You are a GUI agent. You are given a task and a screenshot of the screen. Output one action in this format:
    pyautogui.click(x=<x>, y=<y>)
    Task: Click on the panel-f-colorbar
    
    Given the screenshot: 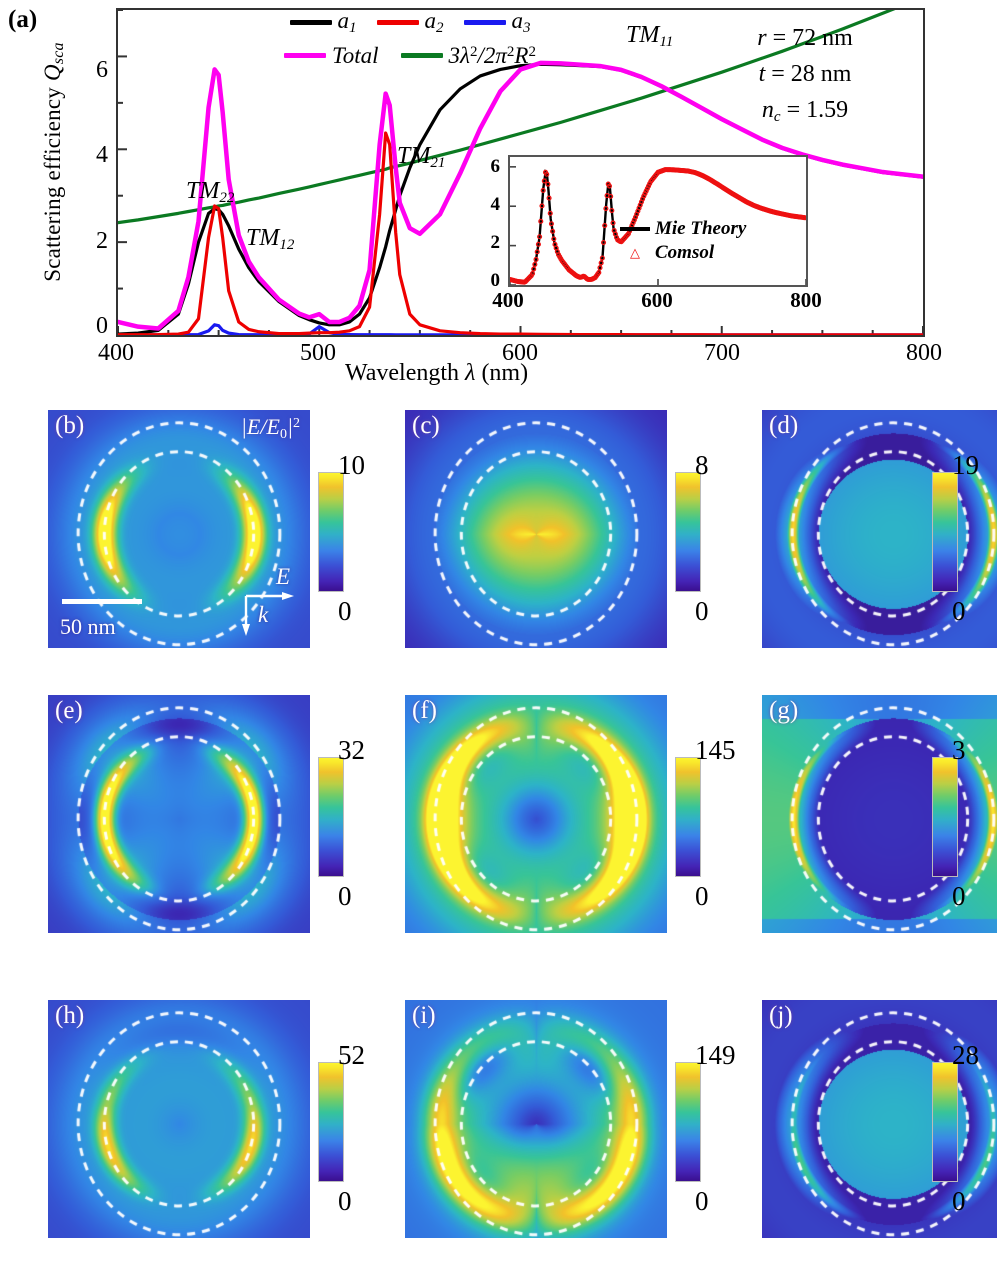 What is the action you would take?
    pyautogui.click(x=688, y=817)
    